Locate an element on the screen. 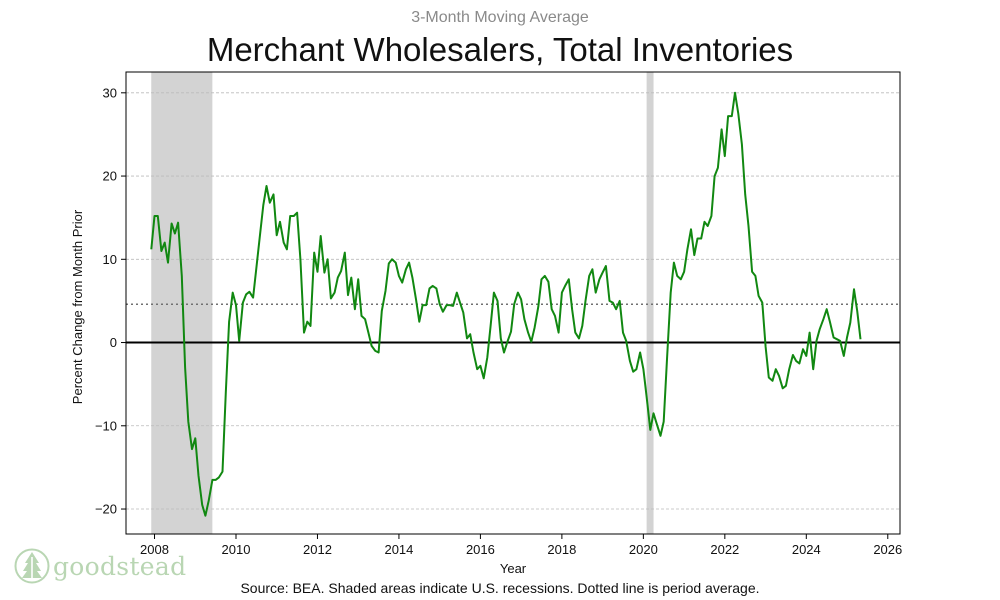 The image size is (1000, 600). chart-subtitle: 3-Month Moving Average is located at coordinates (500, 17).